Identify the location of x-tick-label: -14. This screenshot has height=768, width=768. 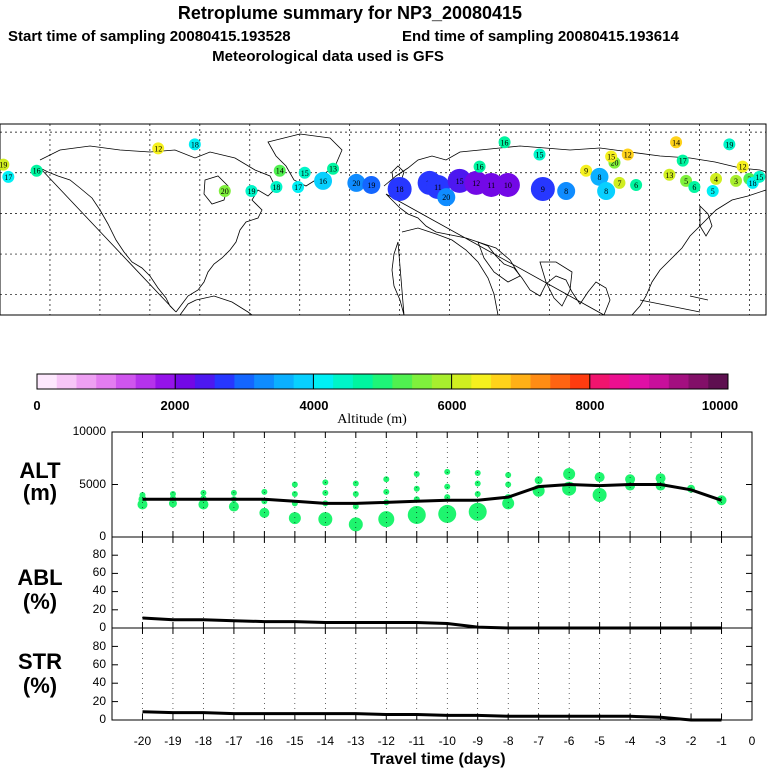
(326, 741).